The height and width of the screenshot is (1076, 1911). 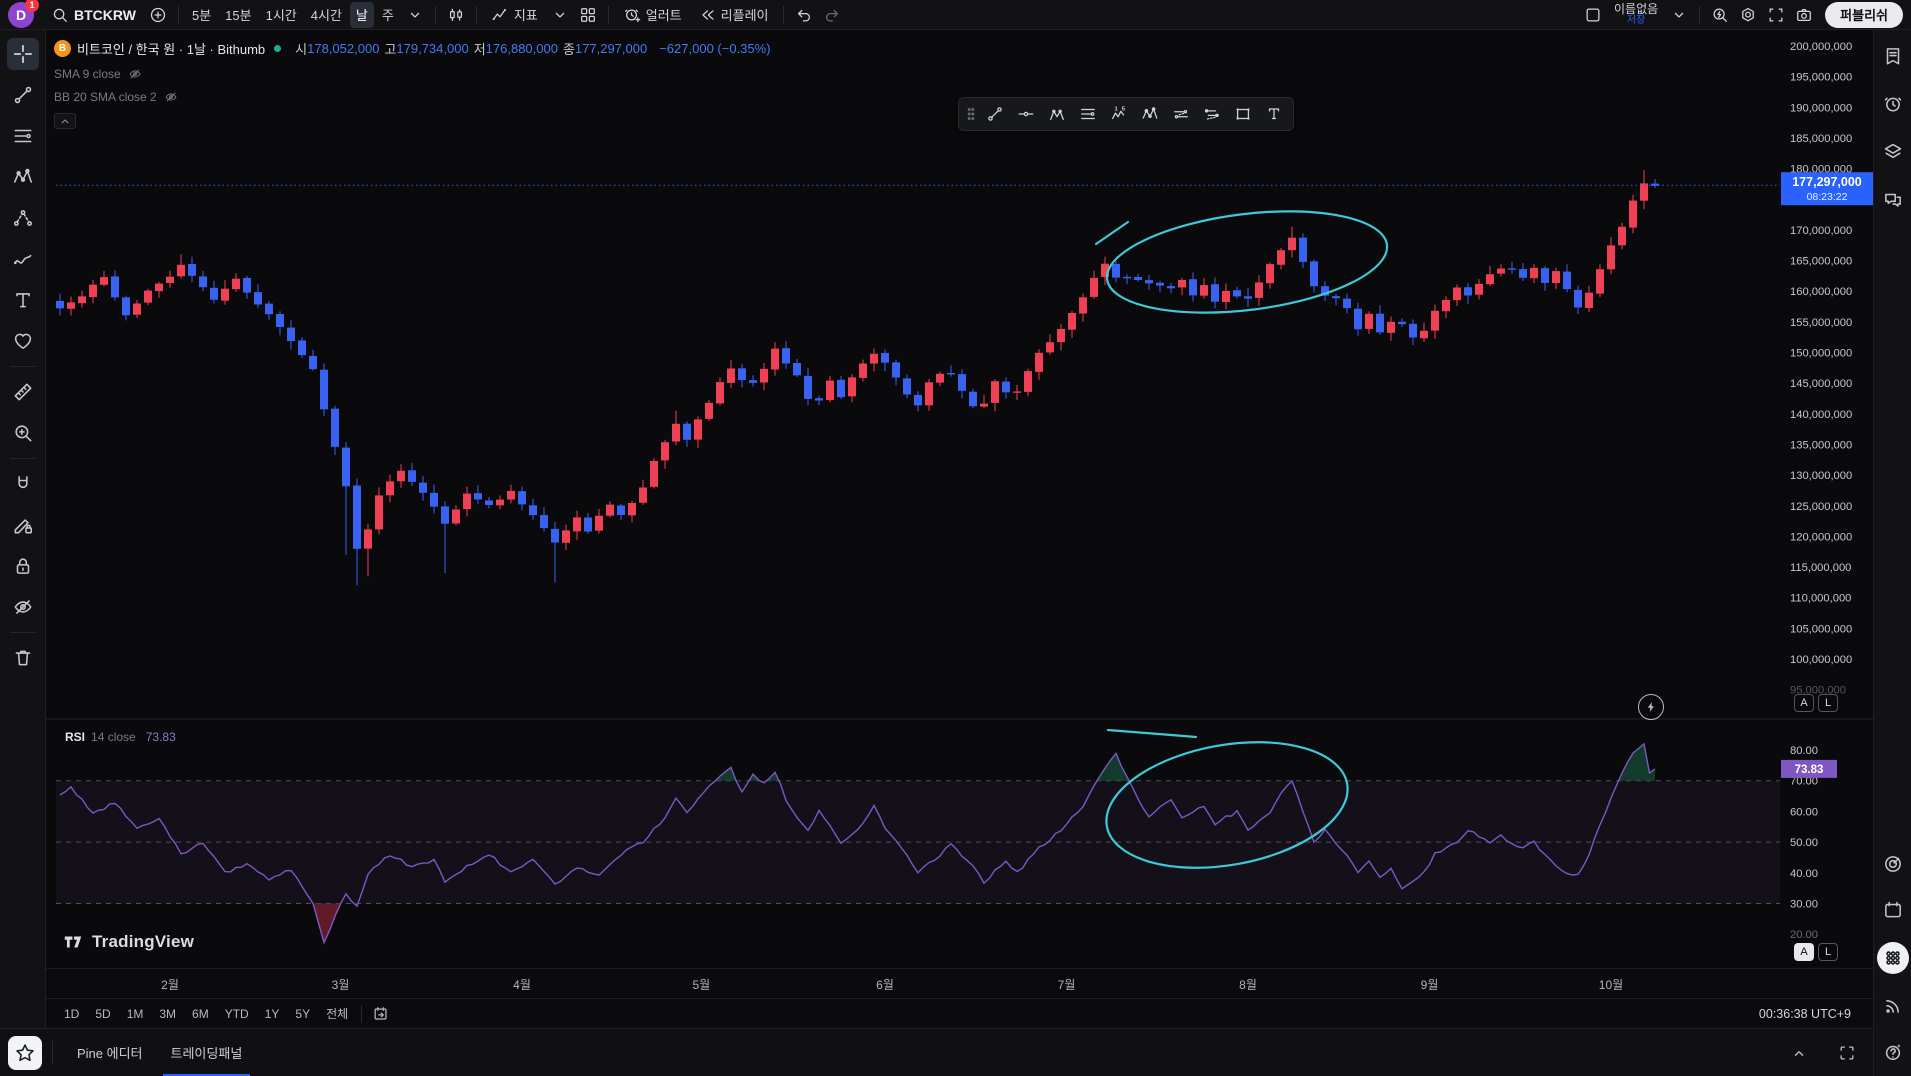 What do you see at coordinates (167, 1014) in the screenshot?
I see `range-3M-button: 3M` at bounding box center [167, 1014].